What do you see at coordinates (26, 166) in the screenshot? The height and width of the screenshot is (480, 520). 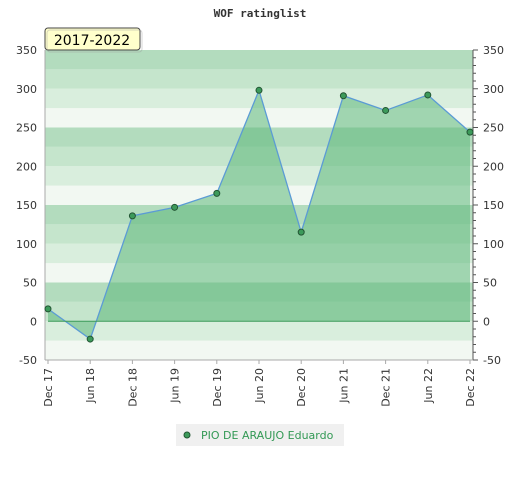 I see `y-tick-label-left: 200` at bounding box center [26, 166].